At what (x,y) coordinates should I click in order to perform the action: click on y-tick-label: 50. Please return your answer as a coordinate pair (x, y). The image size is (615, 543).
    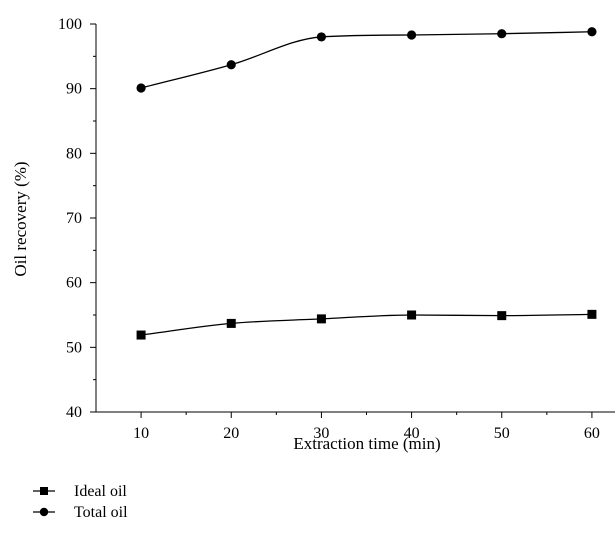
    Looking at the image, I should click on (74, 347).